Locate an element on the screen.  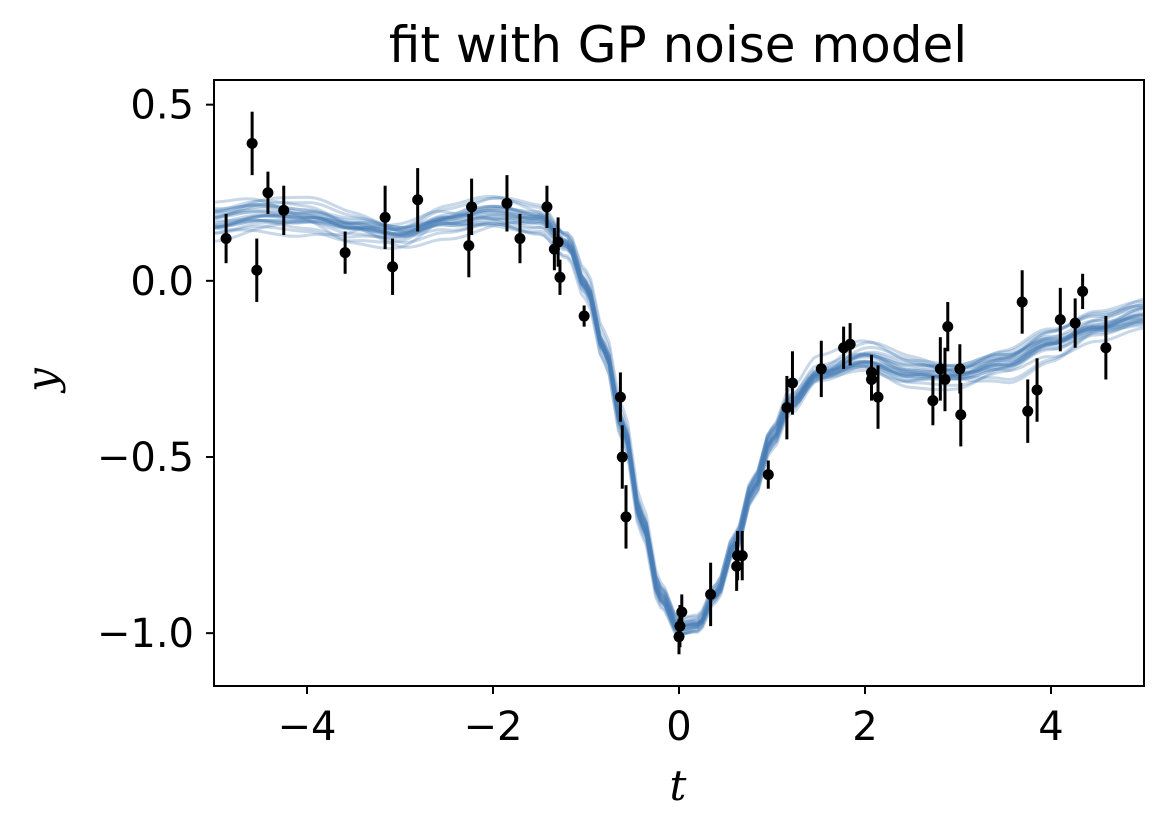
chart-title: fit with GP noise model is located at coordinates (678, 45).